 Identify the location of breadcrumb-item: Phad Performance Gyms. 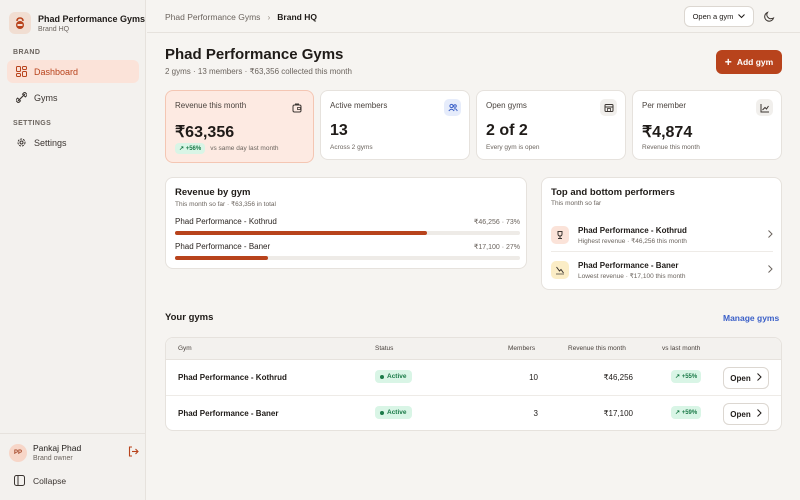
(213, 17).